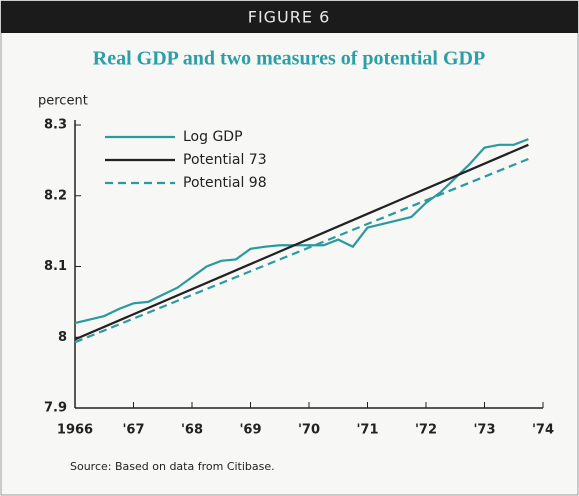 The image size is (579, 496). What do you see at coordinates (213, 137) in the screenshot?
I see `legend-label: Log GDP` at bounding box center [213, 137].